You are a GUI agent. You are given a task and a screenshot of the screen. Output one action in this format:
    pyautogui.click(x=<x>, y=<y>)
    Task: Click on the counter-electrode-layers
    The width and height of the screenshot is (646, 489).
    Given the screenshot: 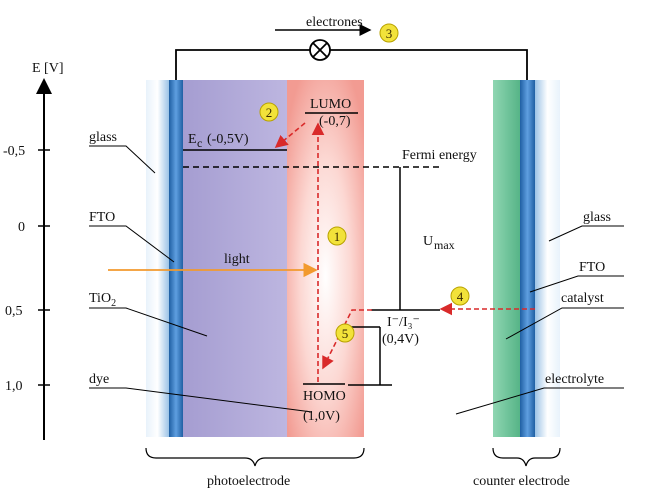 What is the action you would take?
    pyautogui.click(x=526, y=258)
    